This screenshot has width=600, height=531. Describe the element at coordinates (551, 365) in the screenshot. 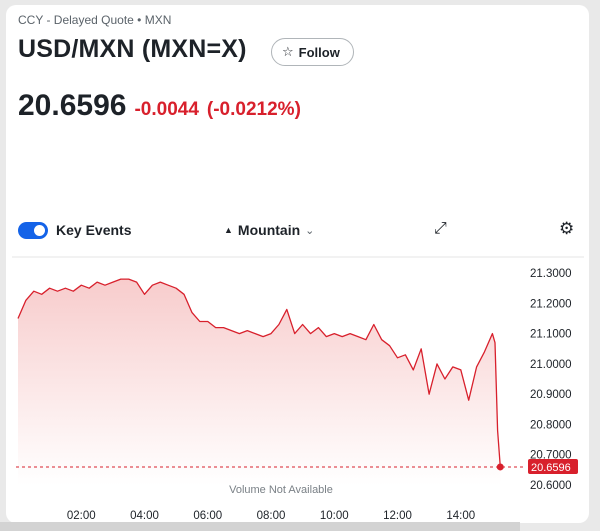

I see `y-tick-label: 21.0000` at that location.